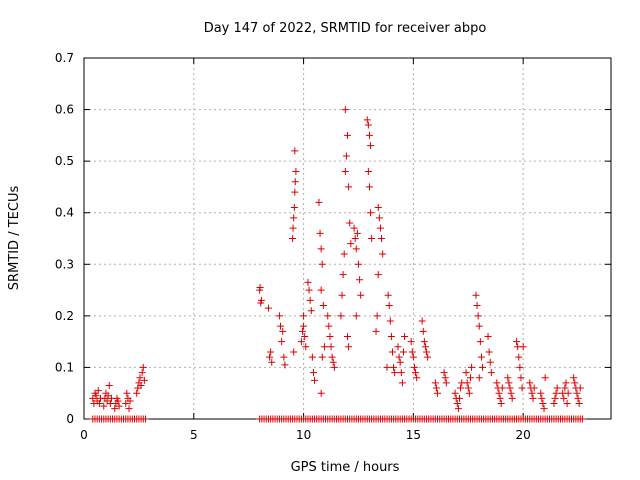 The height and width of the screenshot is (480, 640). I want to click on y-tick-label: 0, so click(70, 419).